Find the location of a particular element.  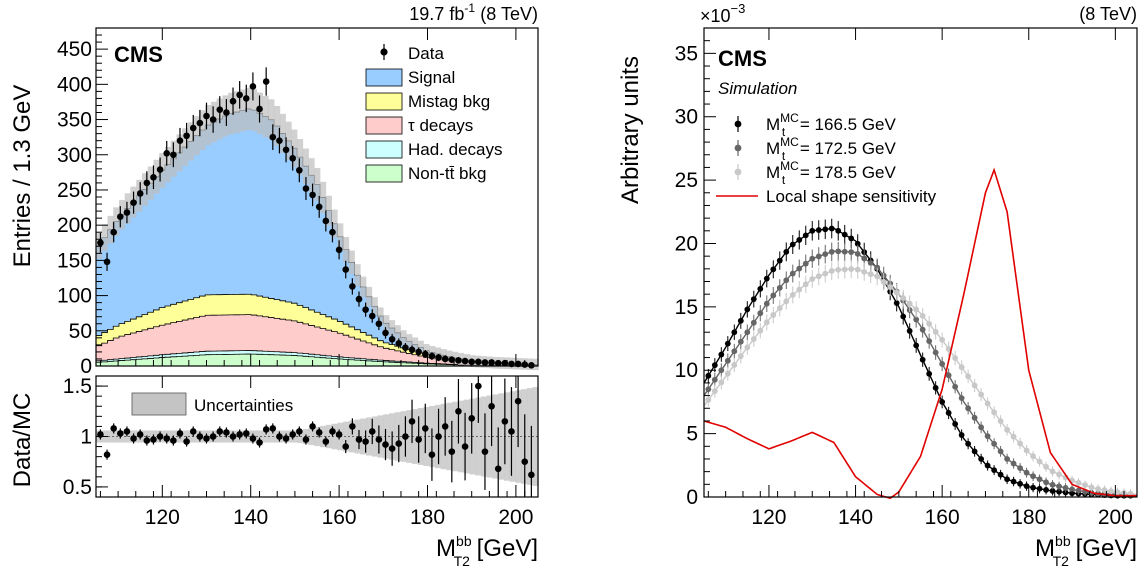

right-exponent: ×10⁻³ is located at coordinates (722, 13).